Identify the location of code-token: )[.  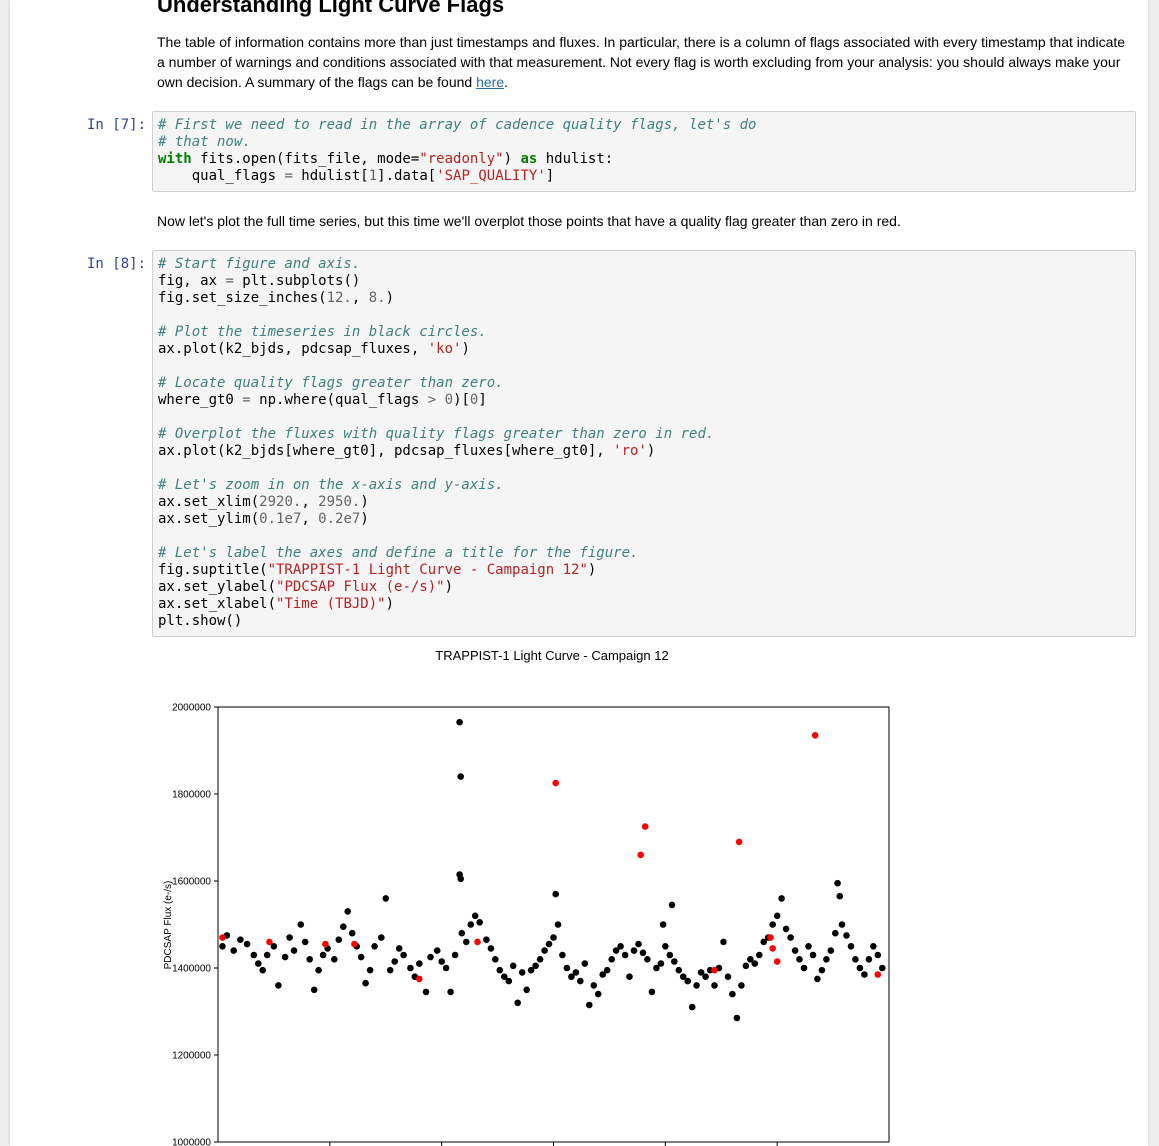
(461, 400).